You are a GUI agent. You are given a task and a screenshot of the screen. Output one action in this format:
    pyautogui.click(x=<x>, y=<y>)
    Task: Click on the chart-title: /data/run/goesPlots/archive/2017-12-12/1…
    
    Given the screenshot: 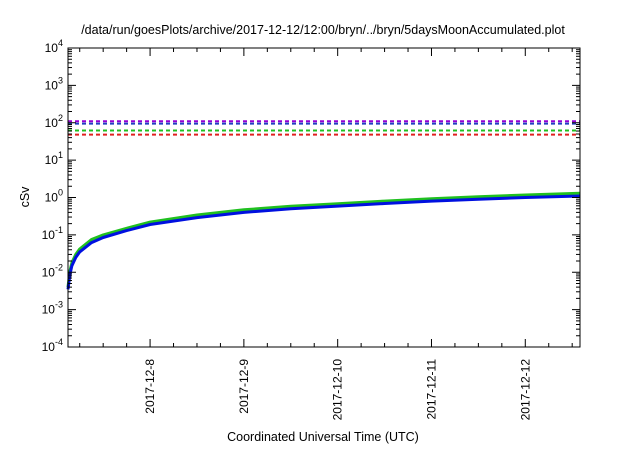 What is the action you would take?
    pyautogui.click(x=323, y=30)
    